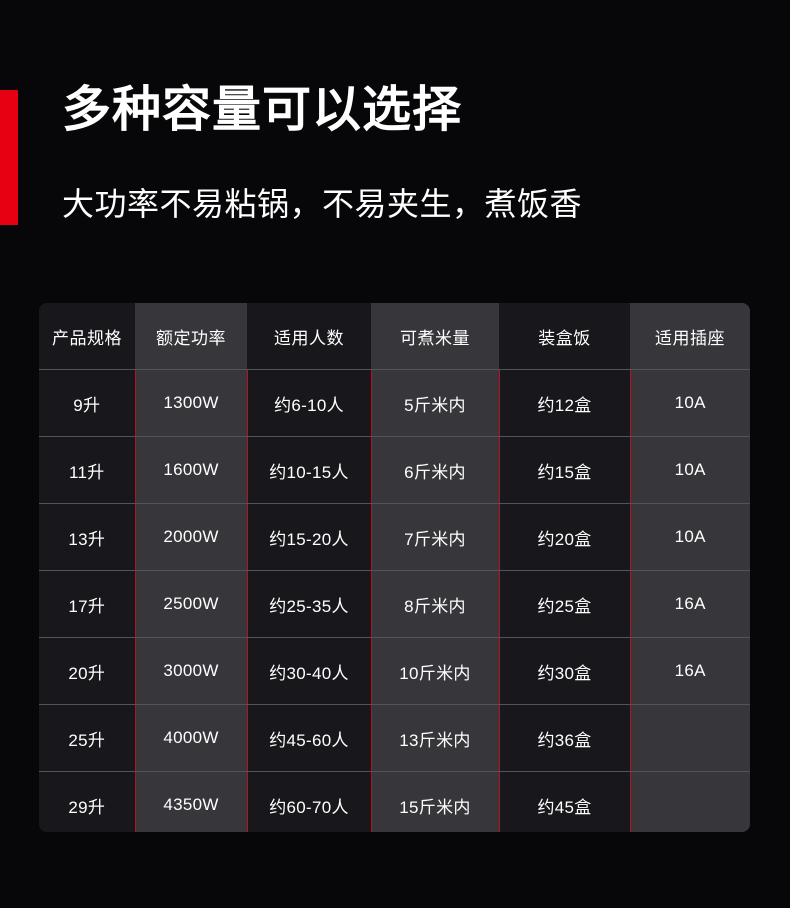  What do you see at coordinates (435, 604) in the screenshot?
I see `cell-rice-capacity: 8斤米内` at bounding box center [435, 604].